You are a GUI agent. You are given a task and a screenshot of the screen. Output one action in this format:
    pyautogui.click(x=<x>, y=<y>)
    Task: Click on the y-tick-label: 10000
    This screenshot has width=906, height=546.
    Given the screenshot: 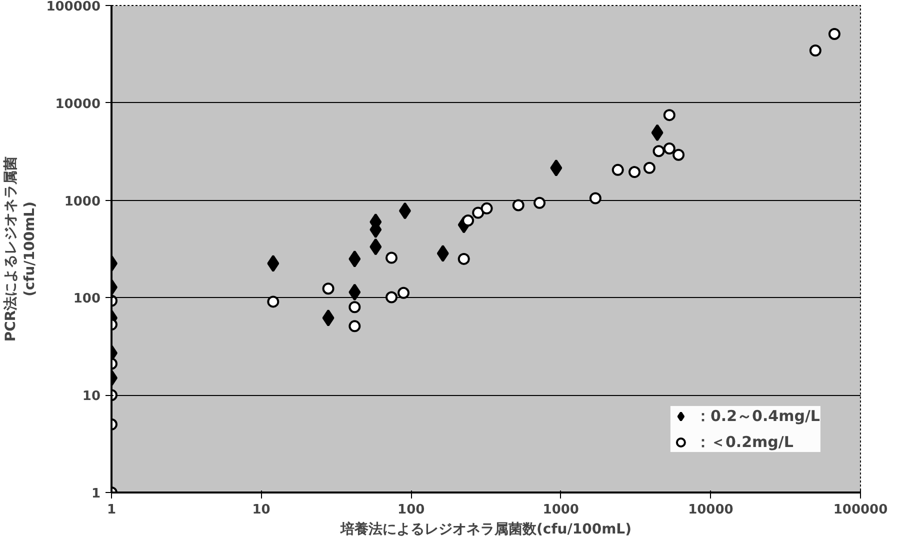 What is the action you would take?
    pyautogui.click(x=78, y=104)
    